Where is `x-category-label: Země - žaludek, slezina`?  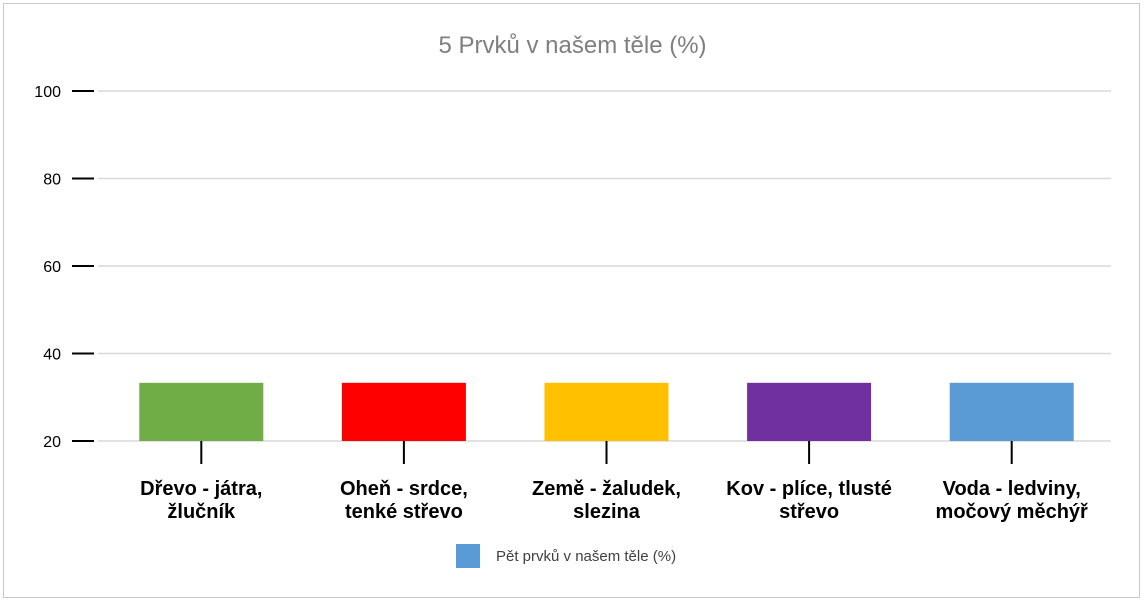
x-category-label: Země - žaludek, slezina is located at coordinates (607, 501).